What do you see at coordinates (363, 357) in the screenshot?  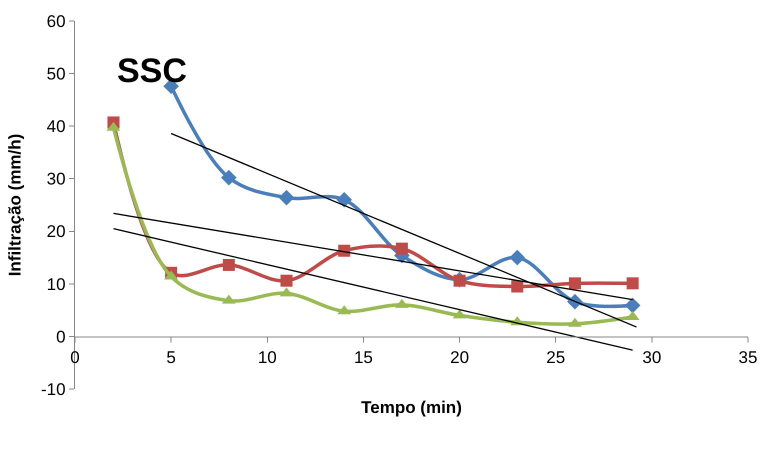 I see `x-tick-label: 15` at bounding box center [363, 357].